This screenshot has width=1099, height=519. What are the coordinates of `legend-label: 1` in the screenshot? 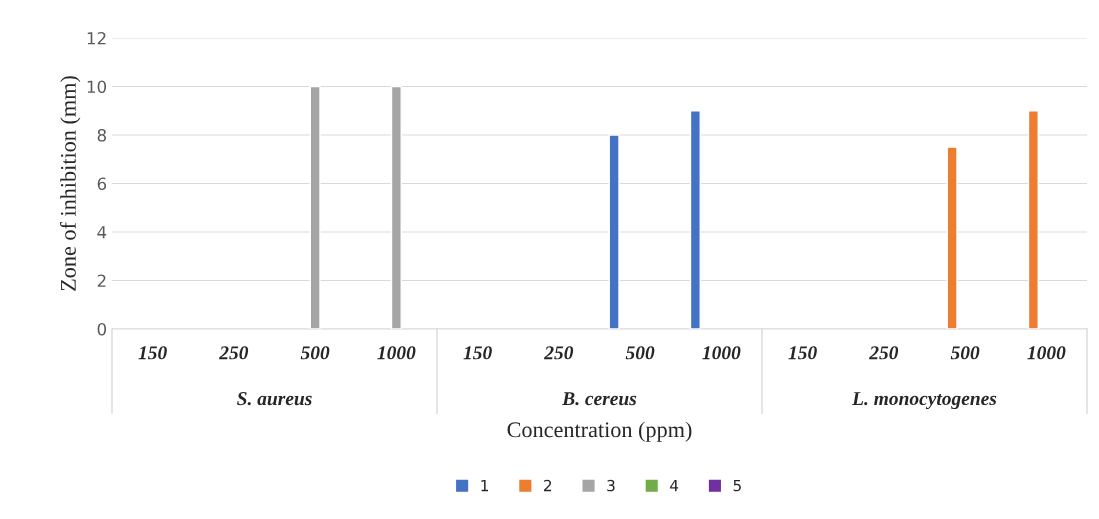 It's located at (485, 485).